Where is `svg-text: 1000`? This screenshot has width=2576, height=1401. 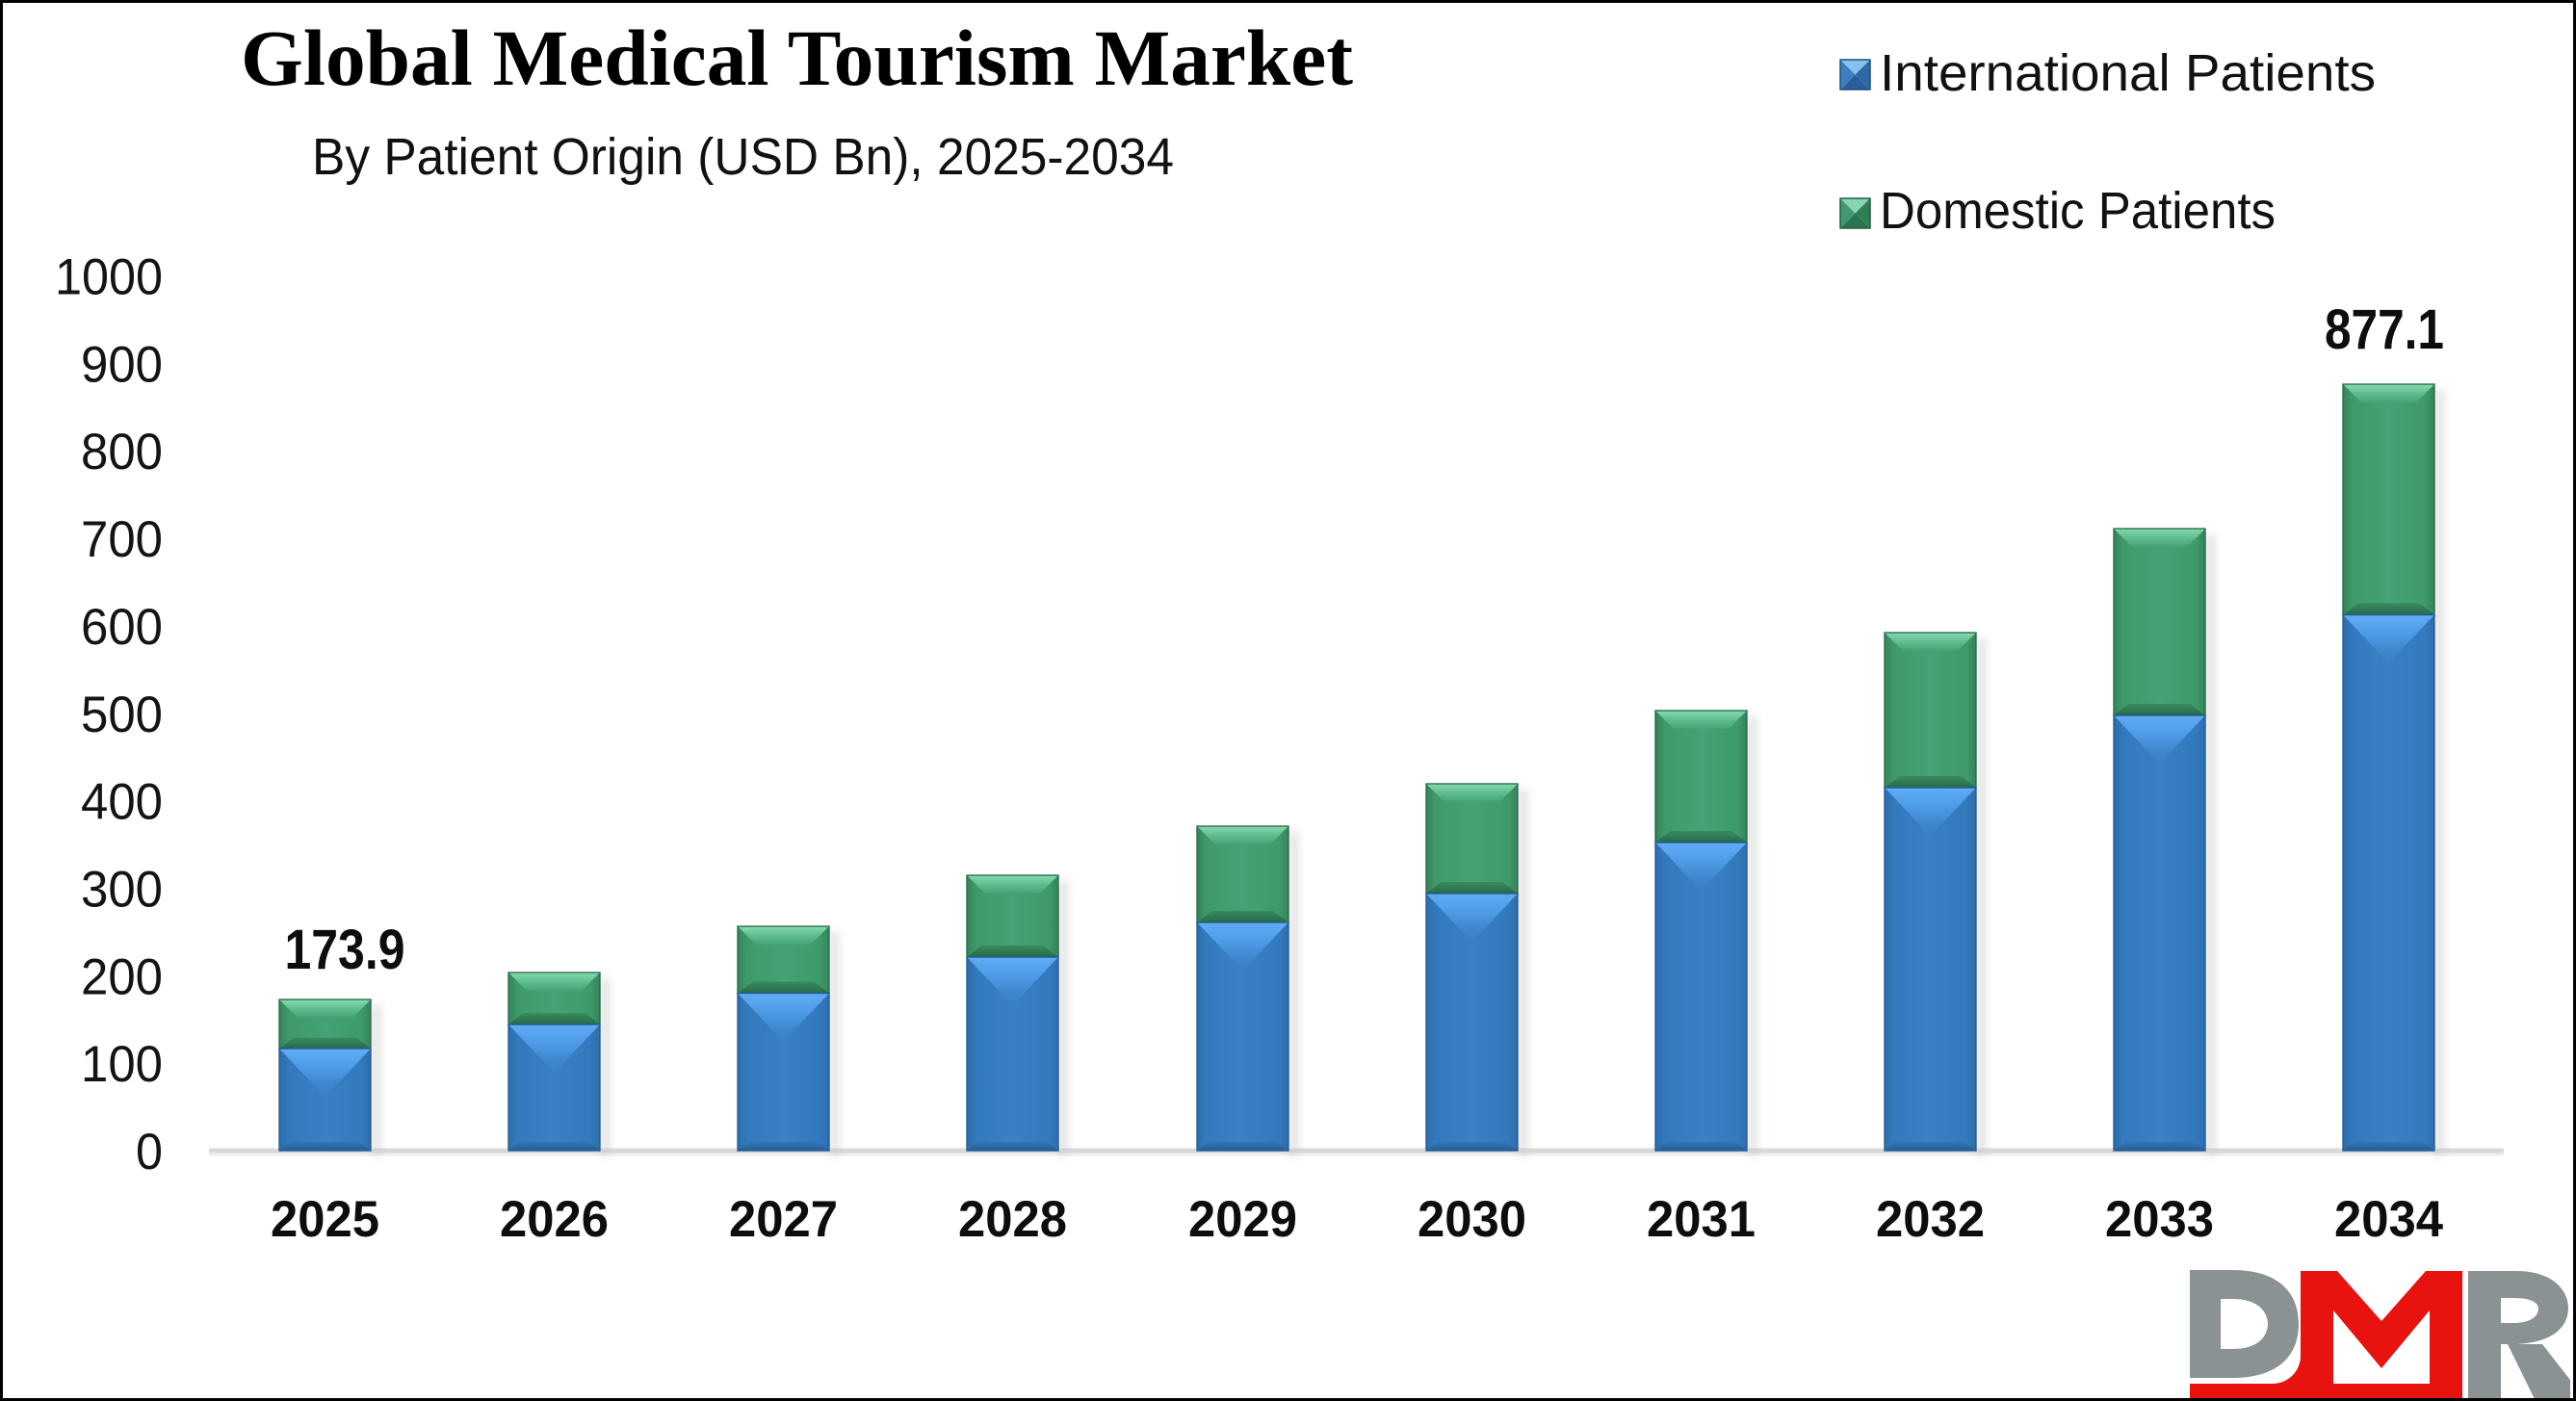
svg-text: 1000 is located at coordinates (109, 277).